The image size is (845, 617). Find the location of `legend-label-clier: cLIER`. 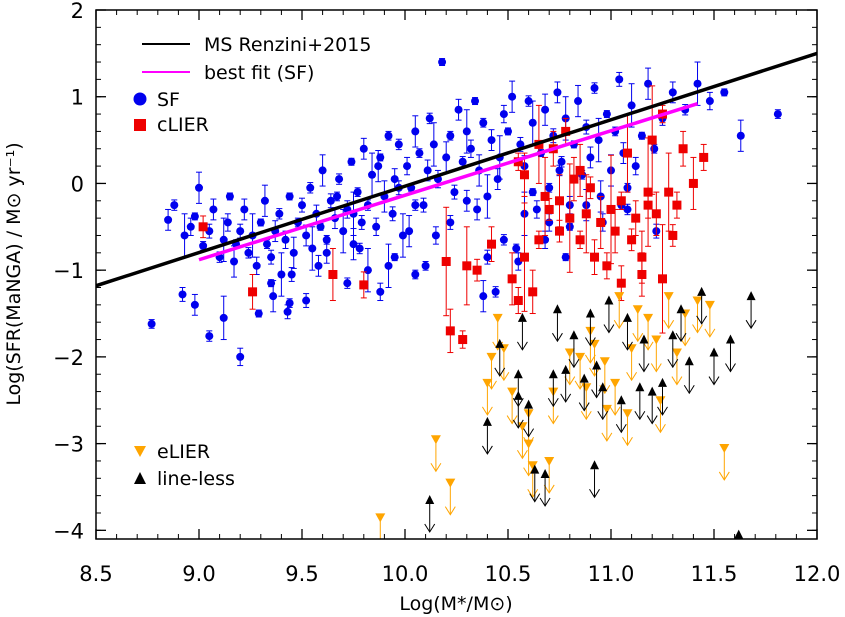

legend-label-clier: cLIER is located at coordinates (183, 125).